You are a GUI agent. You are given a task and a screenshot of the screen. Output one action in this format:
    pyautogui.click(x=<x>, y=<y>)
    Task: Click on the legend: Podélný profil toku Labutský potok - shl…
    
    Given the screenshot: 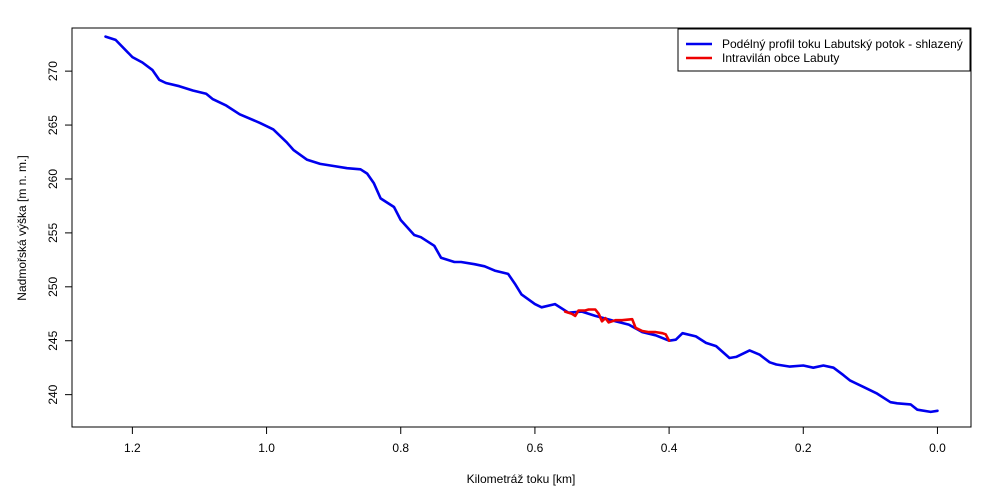 What is the action you would take?
    pyautogui.click(x=824, y=50)
    